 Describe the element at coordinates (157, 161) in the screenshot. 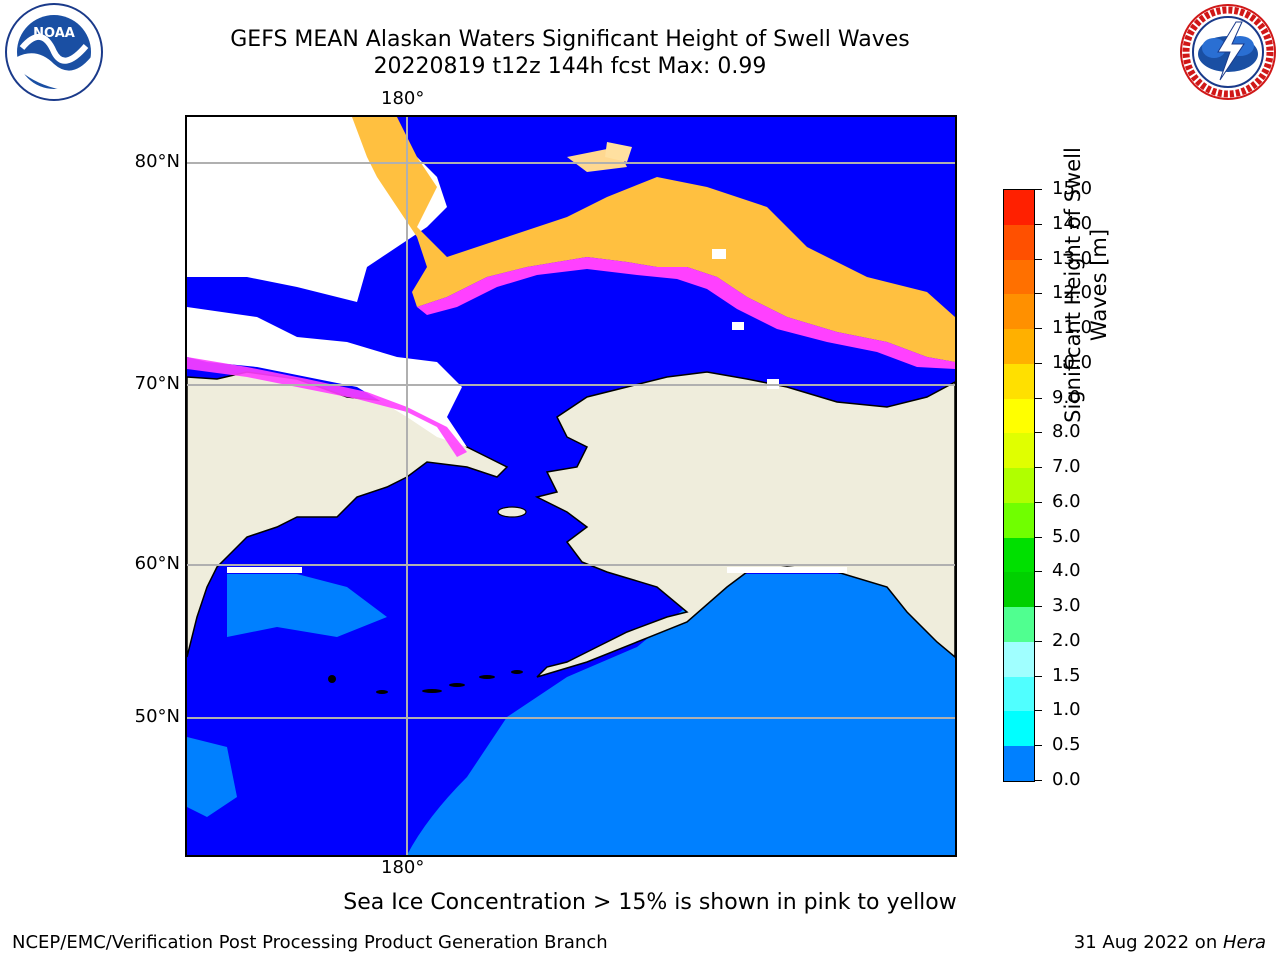

I see `lat-label-80: 80°N` at that location.